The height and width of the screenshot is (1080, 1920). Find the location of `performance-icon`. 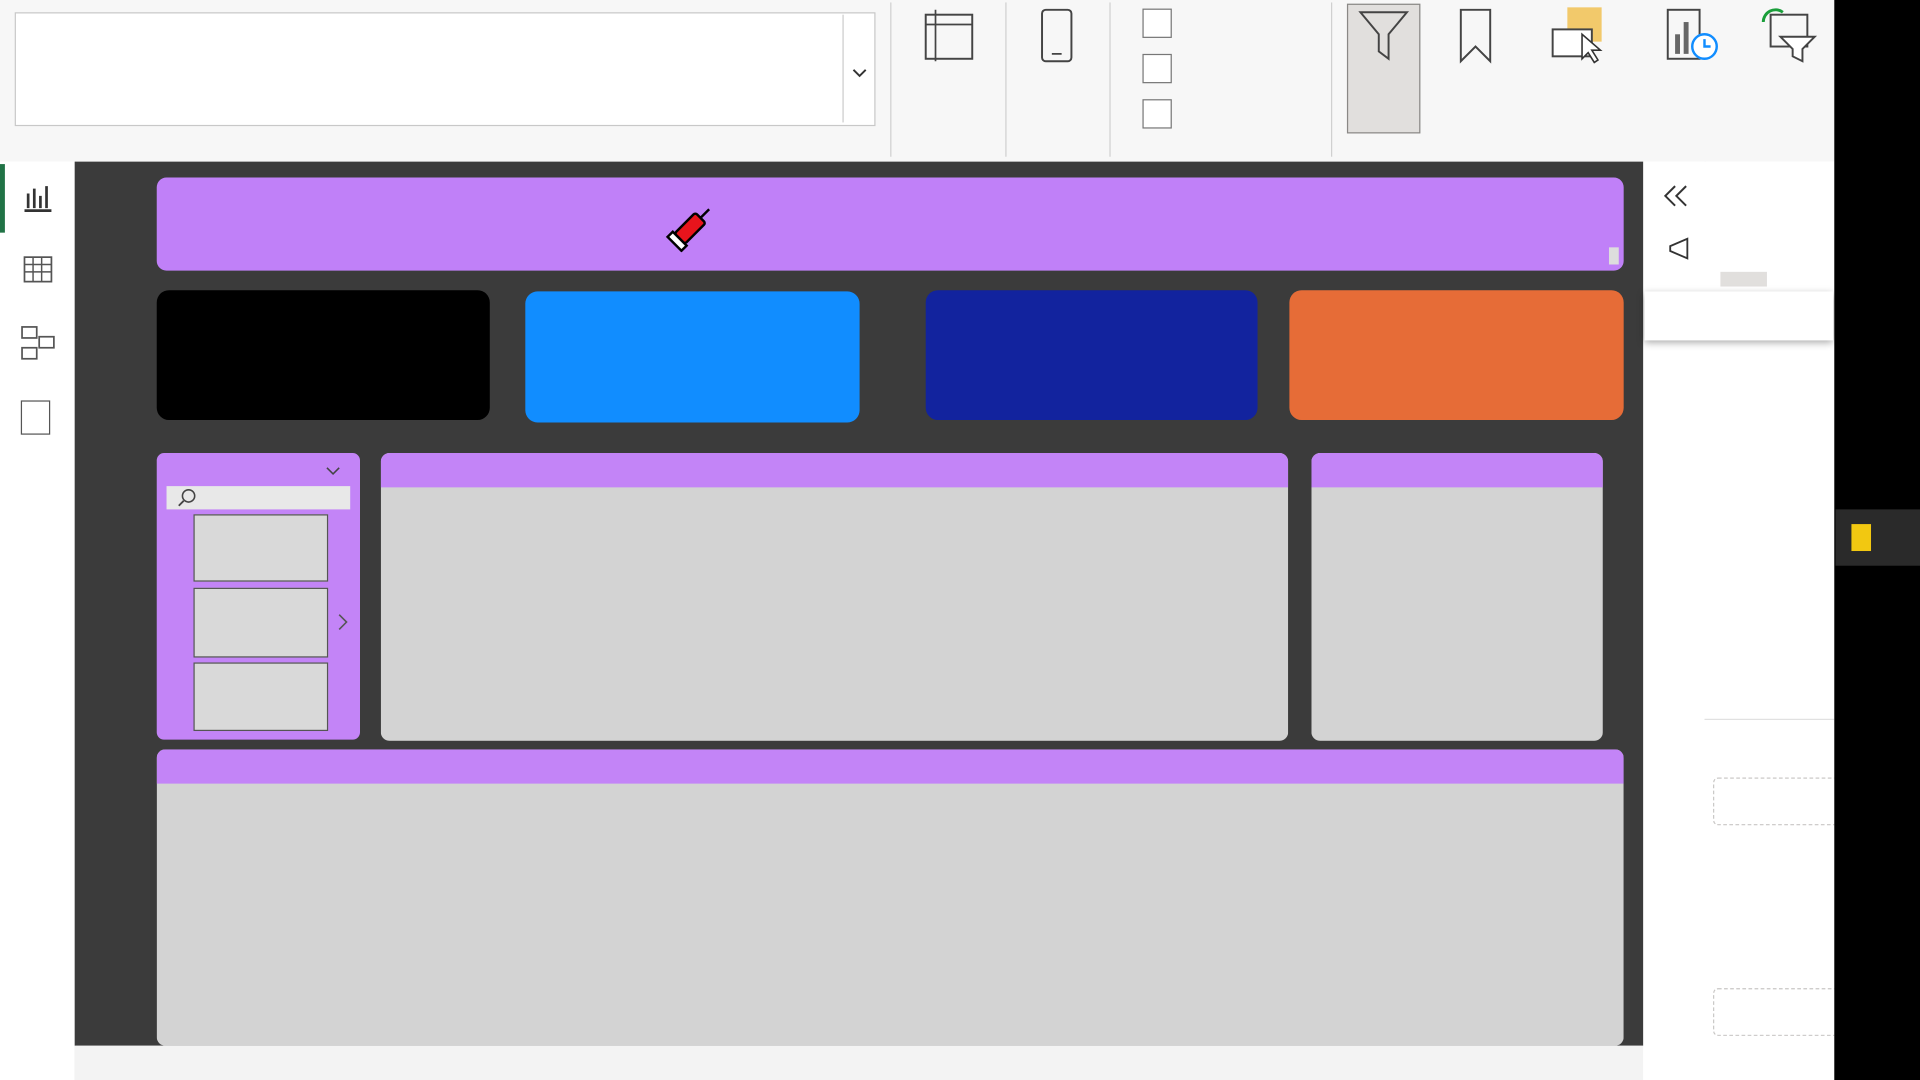

performance-icon is located at coordinates (1692, 34).